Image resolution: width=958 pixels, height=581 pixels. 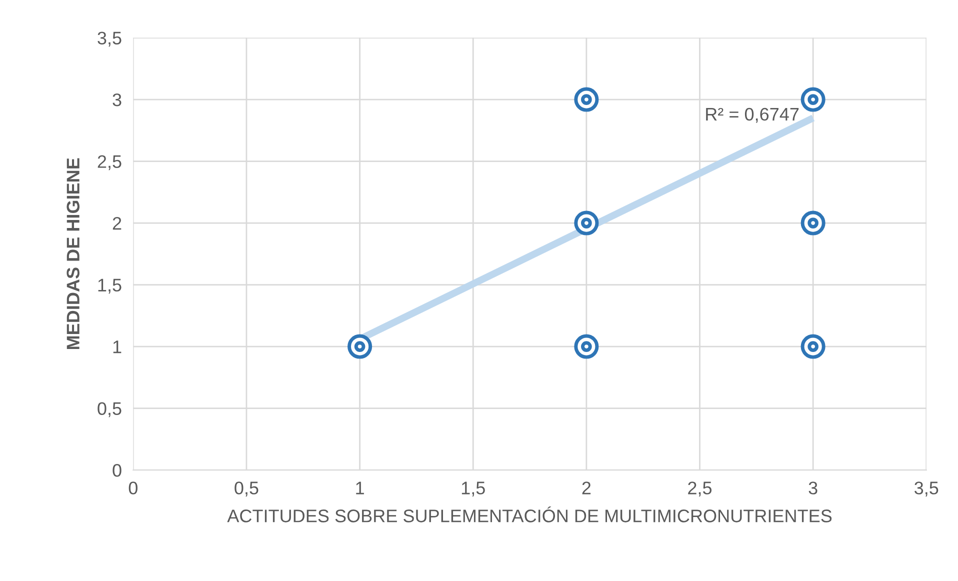 What do you see at coordinates (110, 39) in the screenshot?
I see `y-tick-label: 3,5` at bounding box center [110, 39].